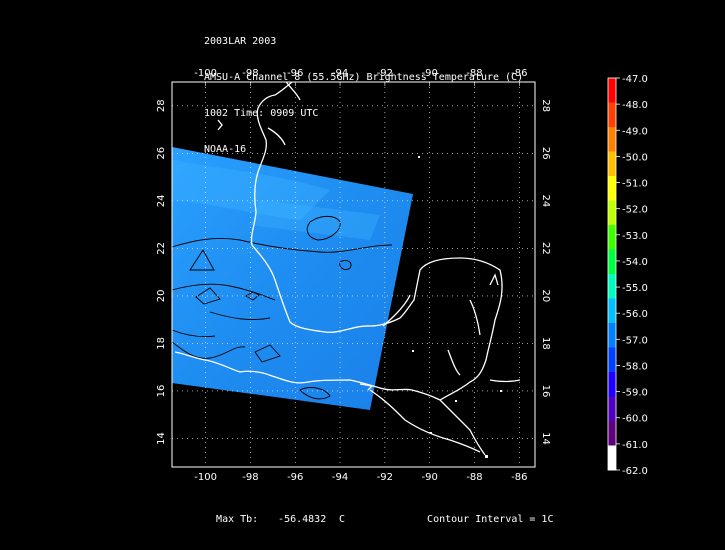 Image resolution: width=725 pixels, height=550 pixels. What do you see at coordinates (225, 149) in the screenshot?
I see `title-line-4: NOAA-16` at bounding box center [225, 149].